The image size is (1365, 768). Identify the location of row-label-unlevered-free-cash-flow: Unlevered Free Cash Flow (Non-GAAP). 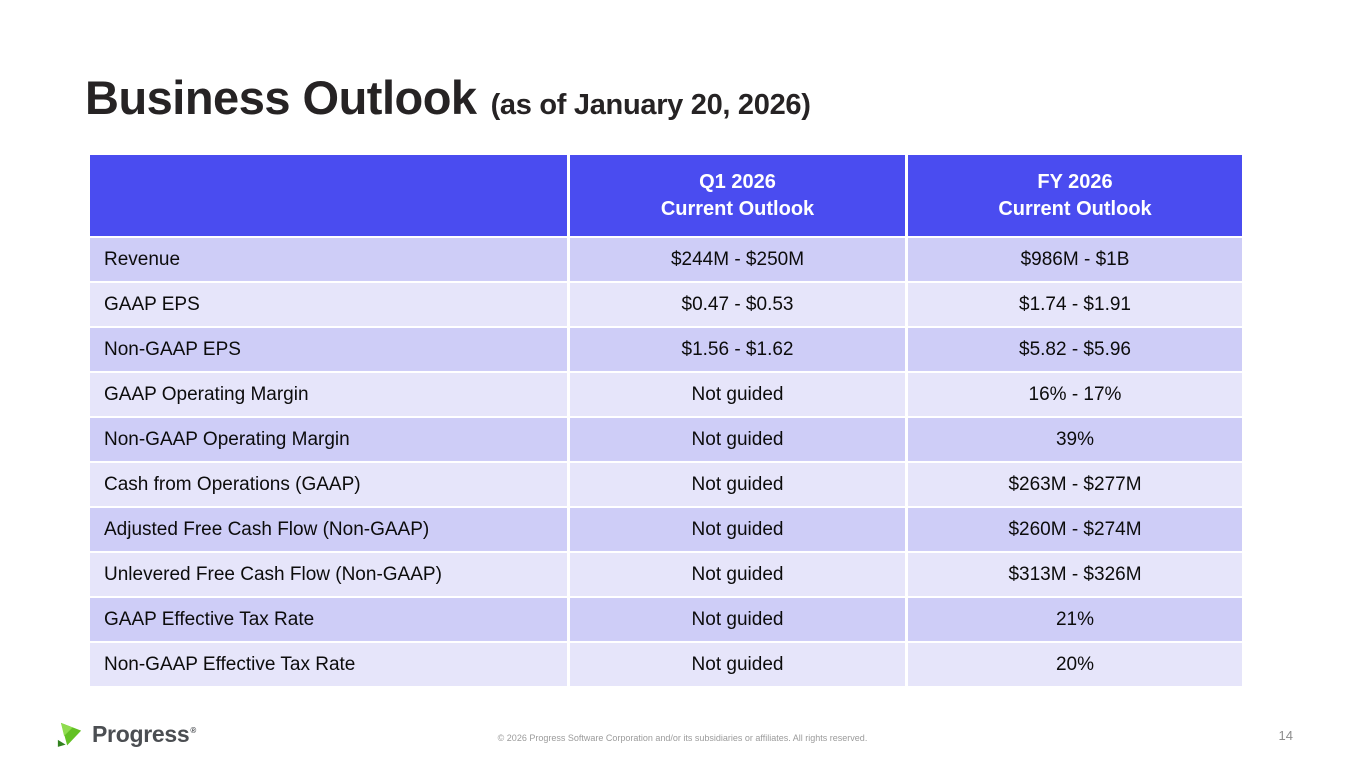
(328, 574).